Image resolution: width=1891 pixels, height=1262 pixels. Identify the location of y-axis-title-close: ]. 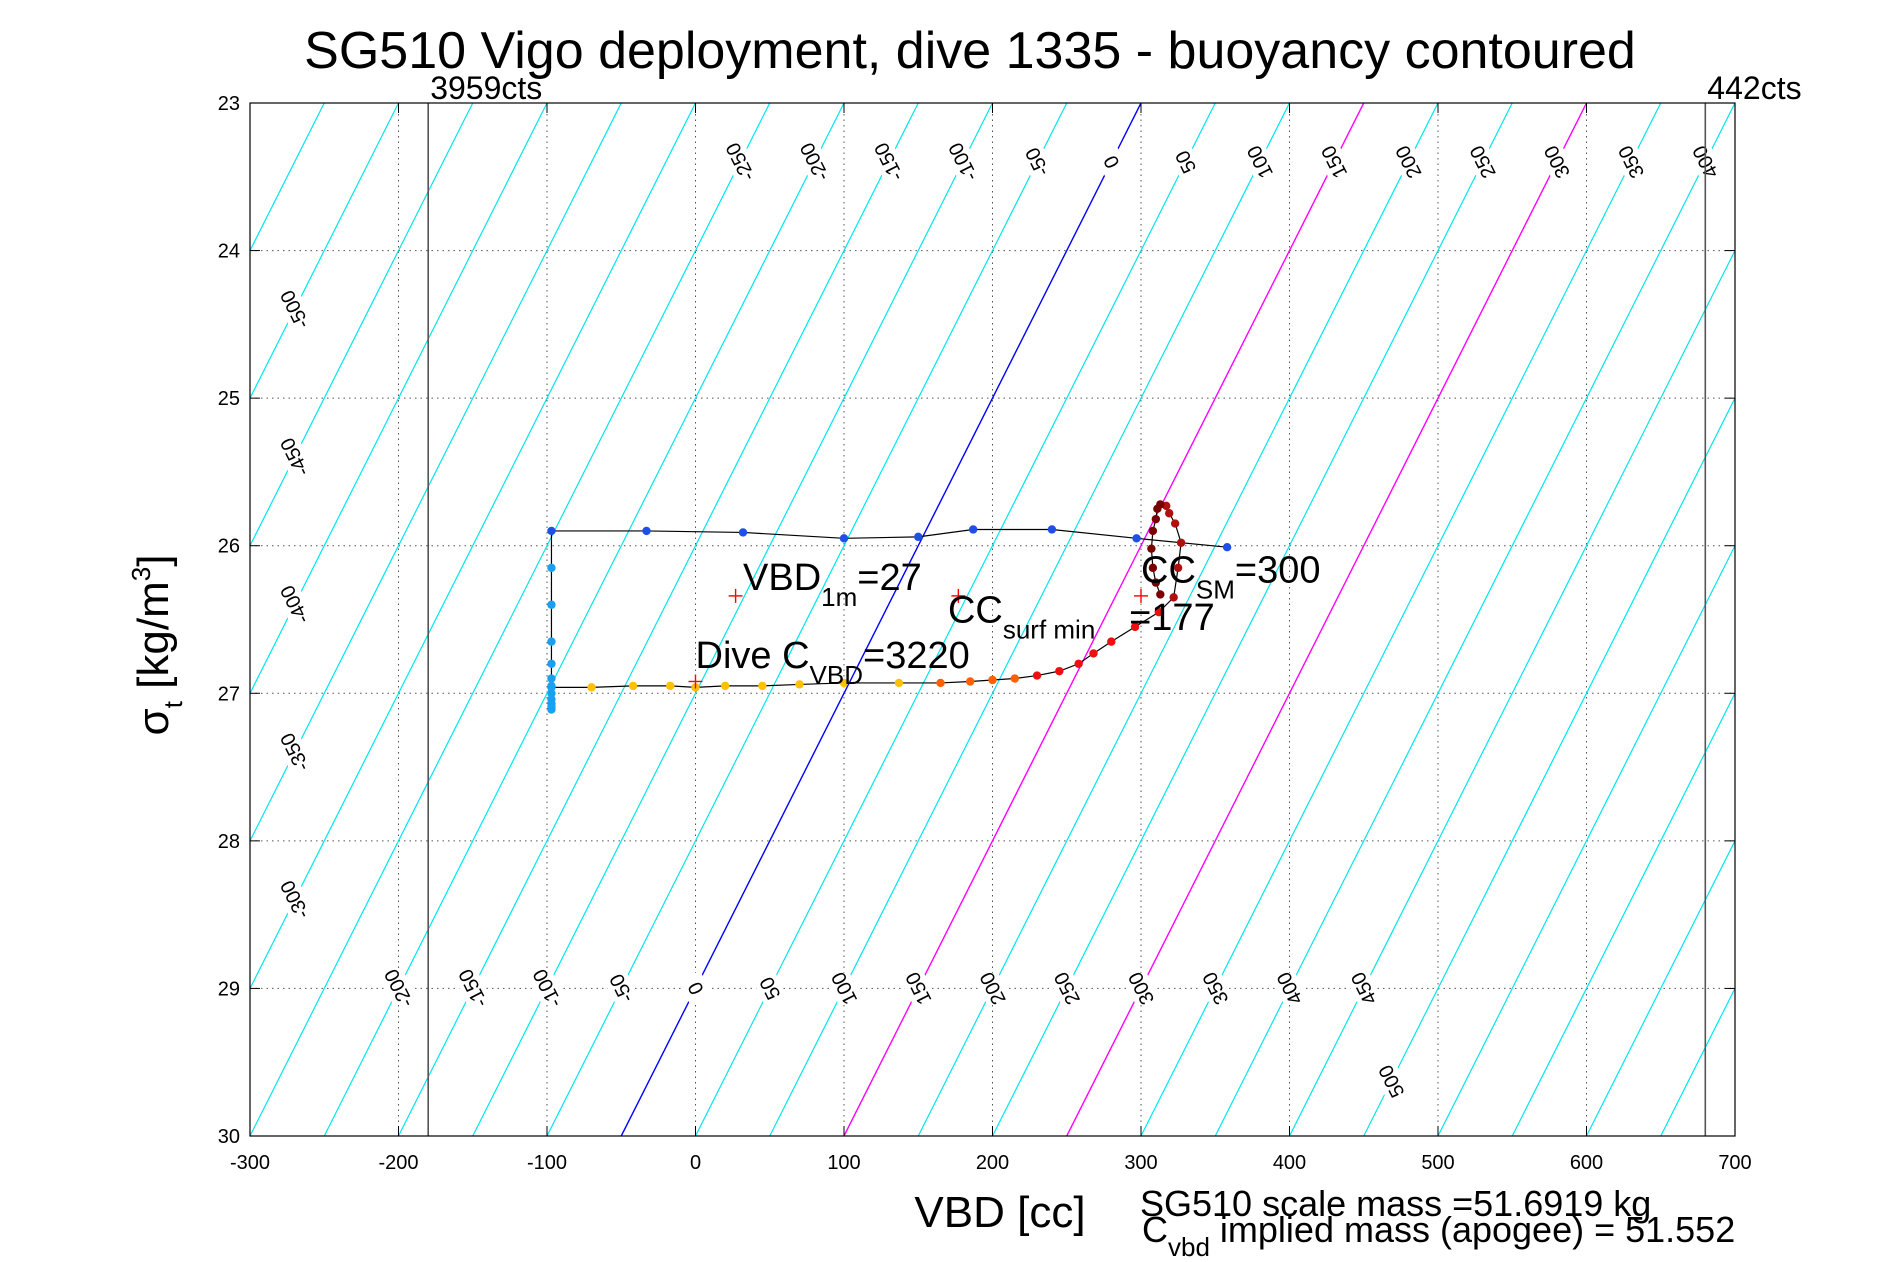
(153, 561).